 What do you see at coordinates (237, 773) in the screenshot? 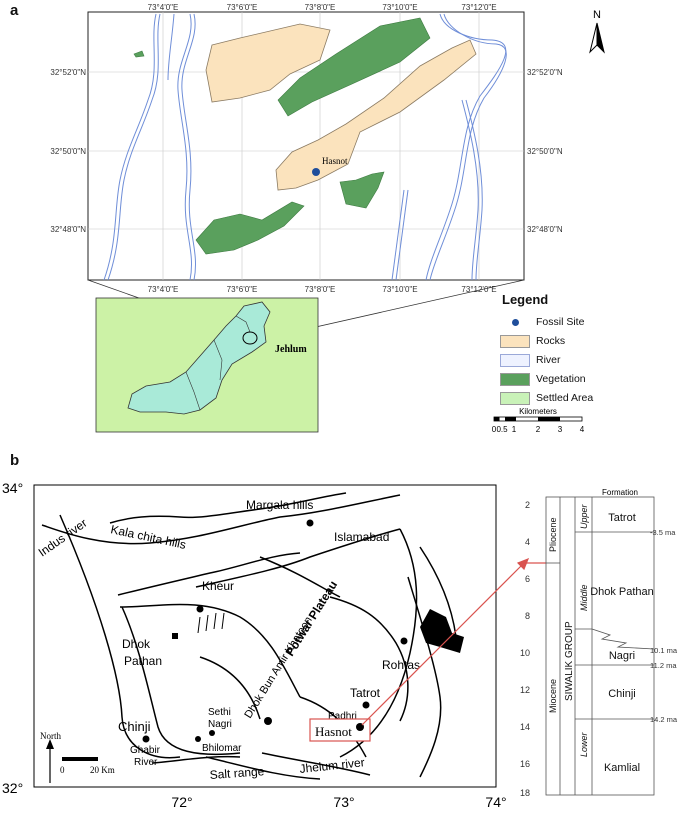
I see `salt-range-label: Salt range` at bounding box center [237, 773].